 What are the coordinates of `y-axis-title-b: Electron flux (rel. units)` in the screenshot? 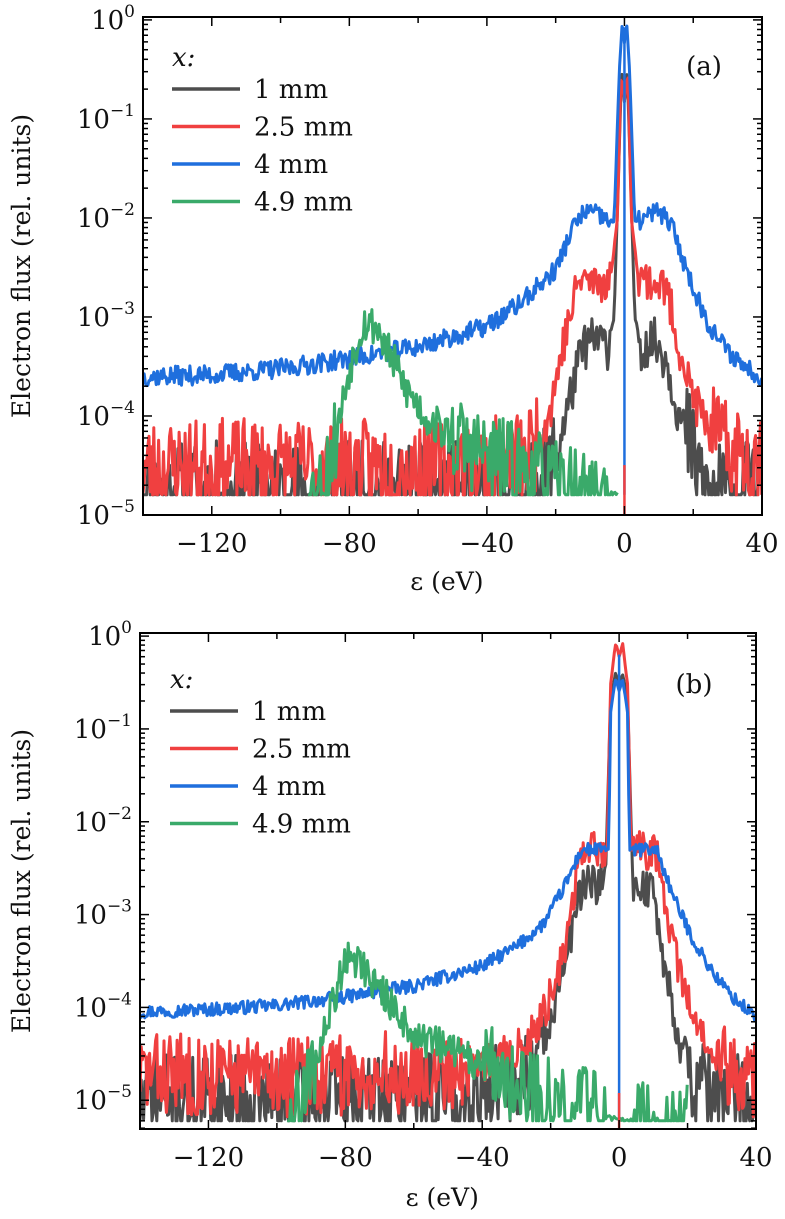 It's located at (21, 881).